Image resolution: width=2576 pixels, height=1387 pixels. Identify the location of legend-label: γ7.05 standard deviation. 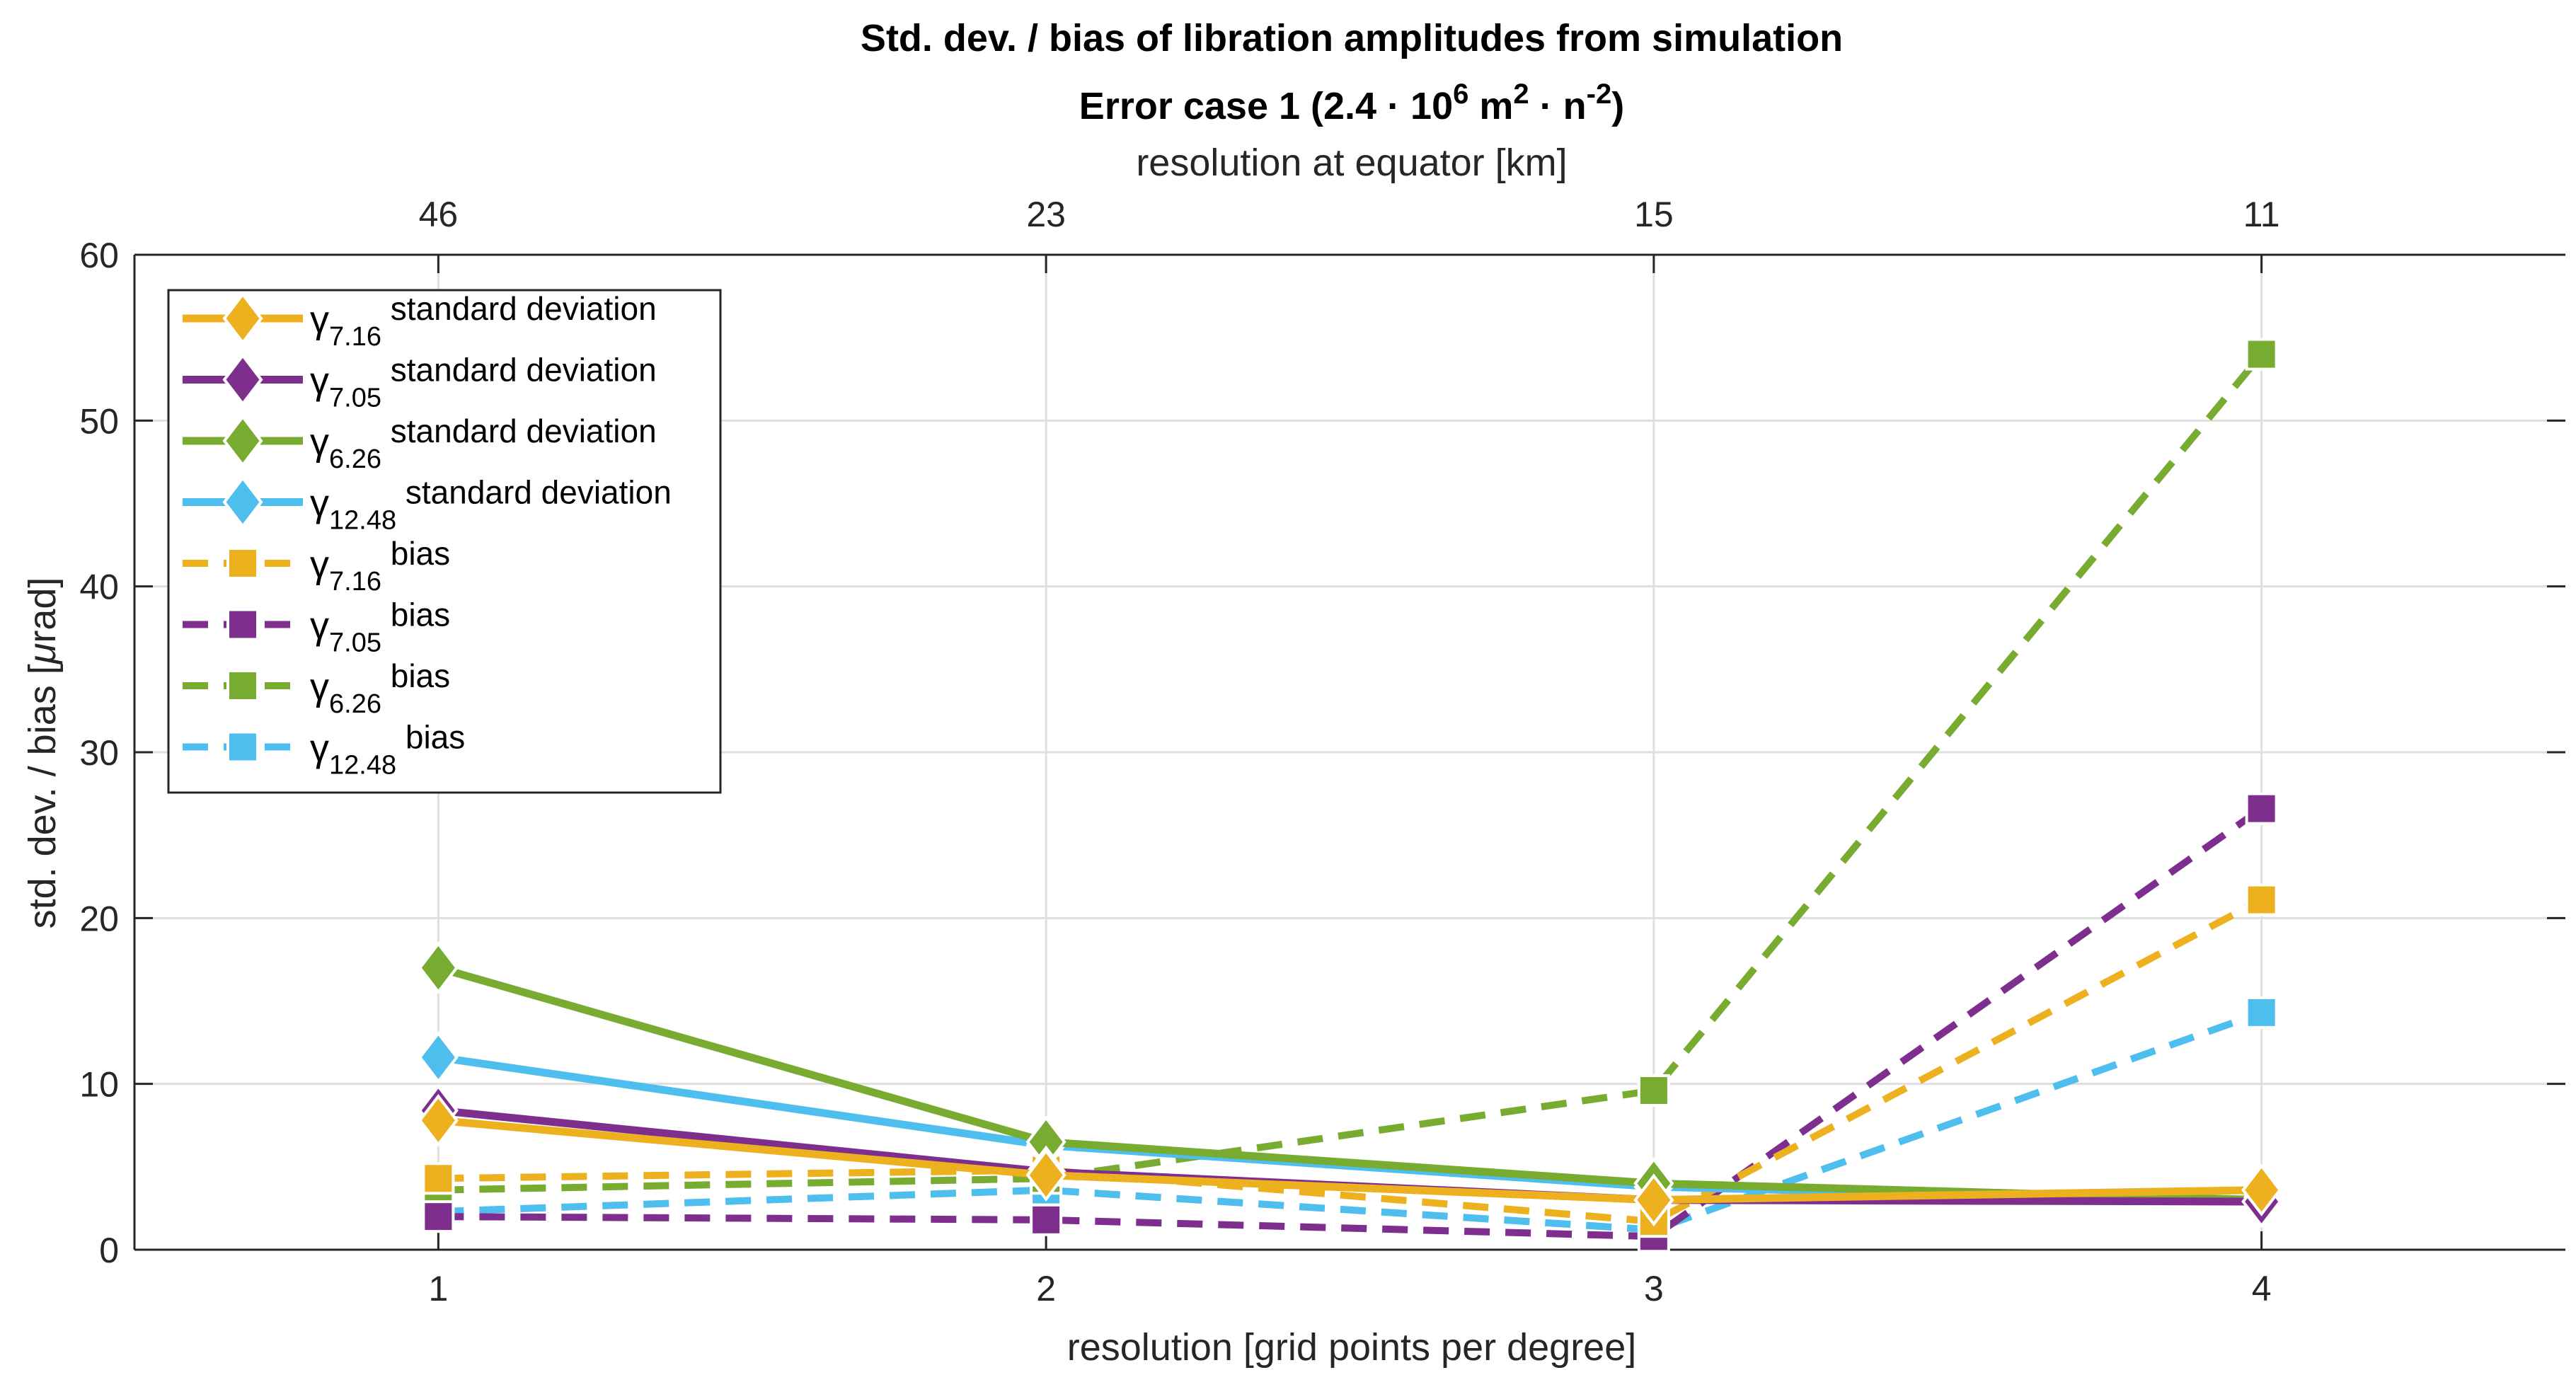
(484, 382).